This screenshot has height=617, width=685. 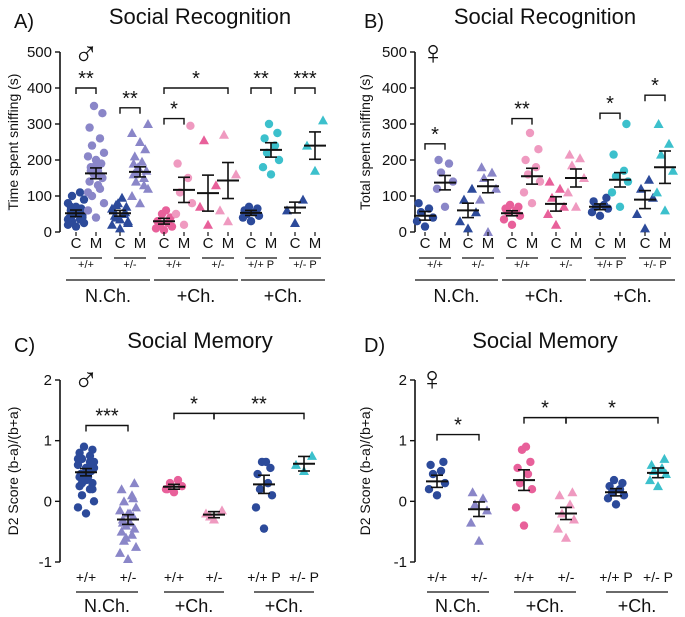 I want to click on x-group-label: +Ch., so click(x=284, y=606).